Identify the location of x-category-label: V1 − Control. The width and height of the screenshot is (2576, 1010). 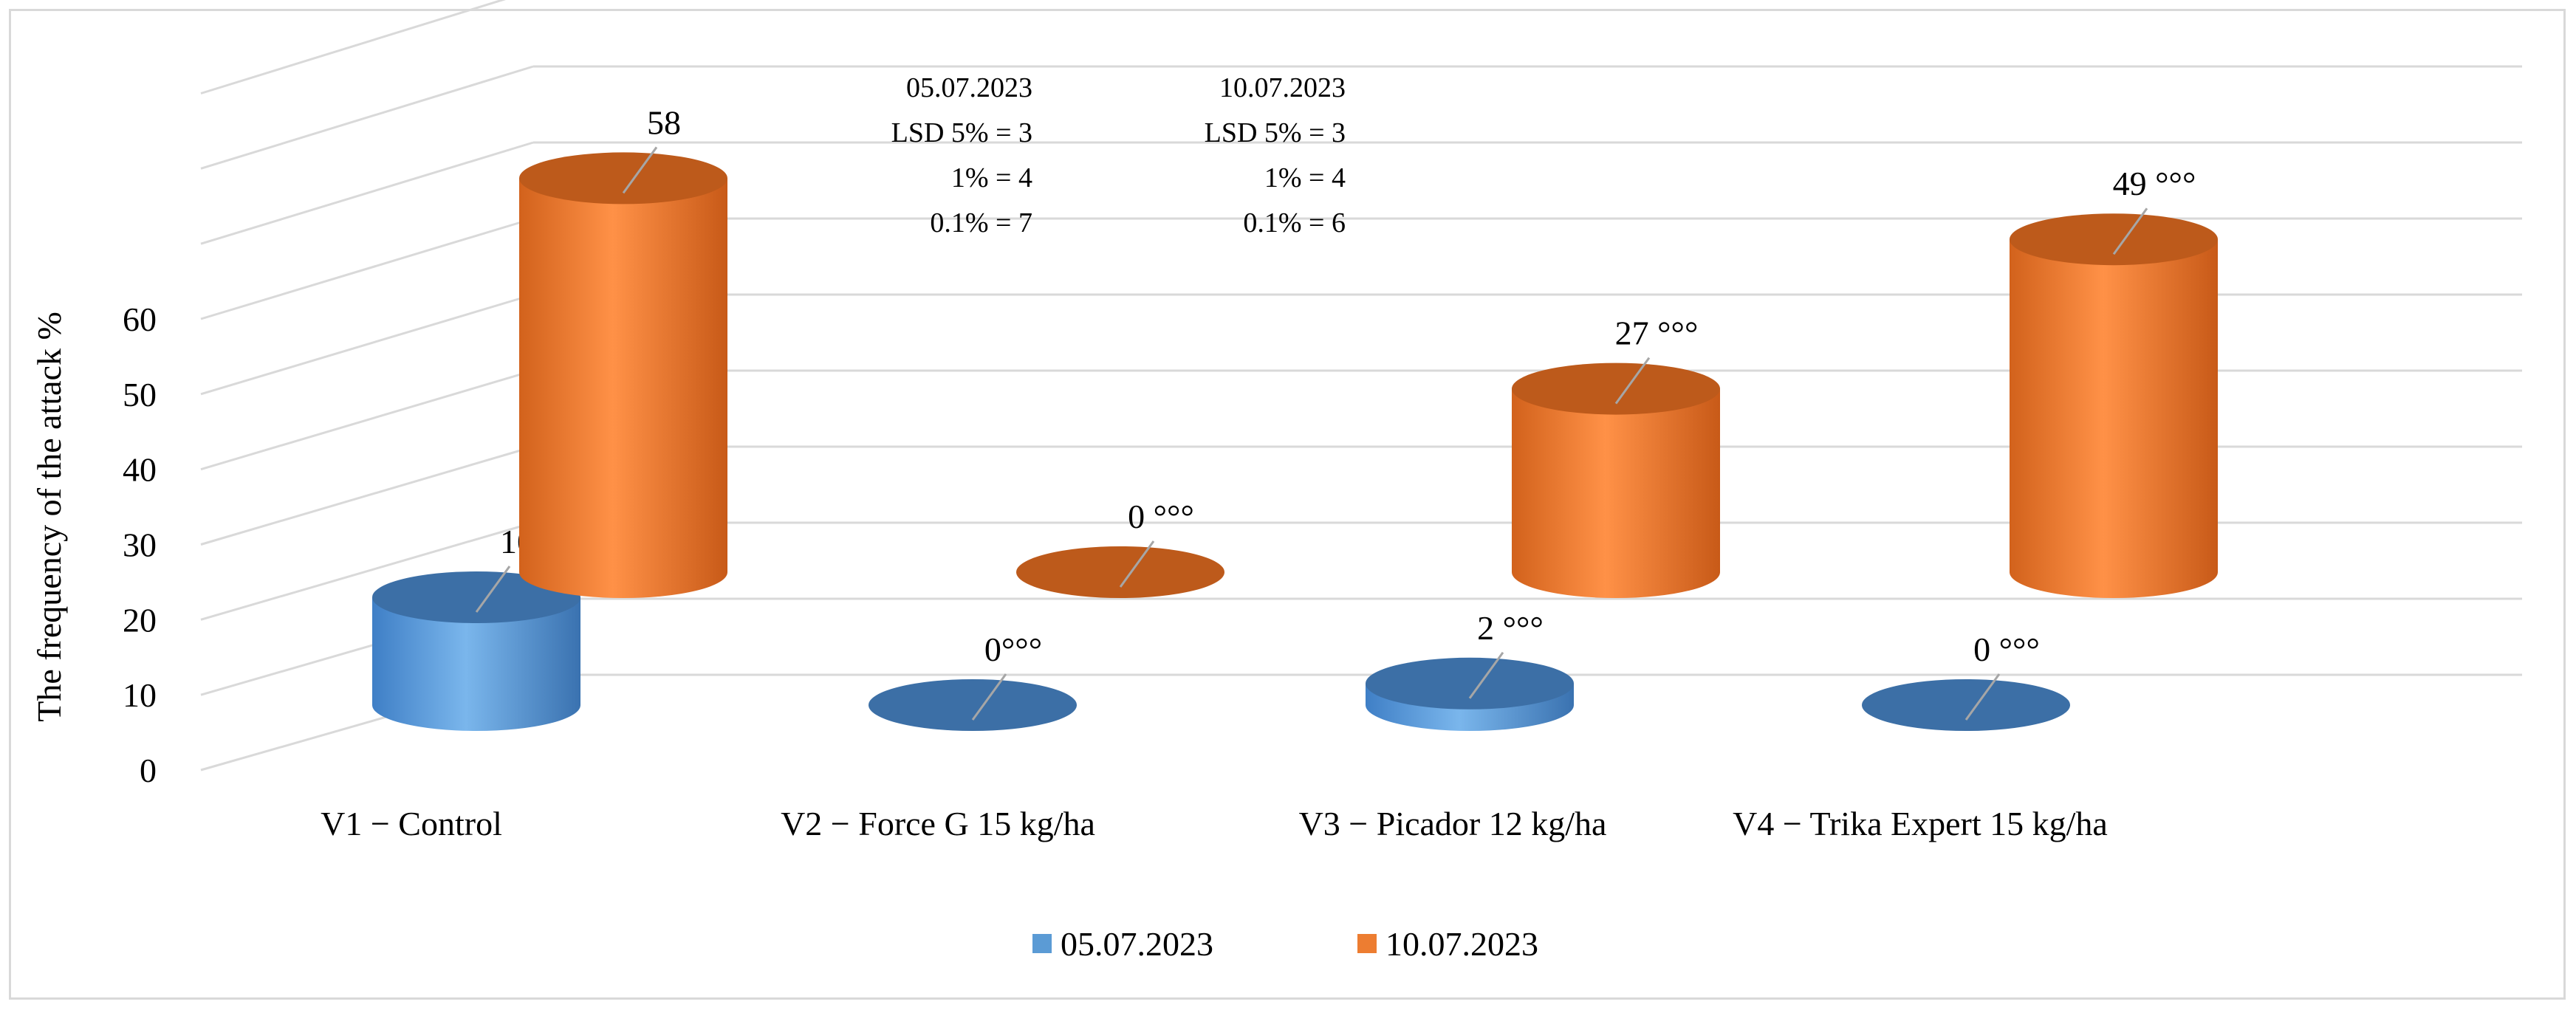
(411, 823).